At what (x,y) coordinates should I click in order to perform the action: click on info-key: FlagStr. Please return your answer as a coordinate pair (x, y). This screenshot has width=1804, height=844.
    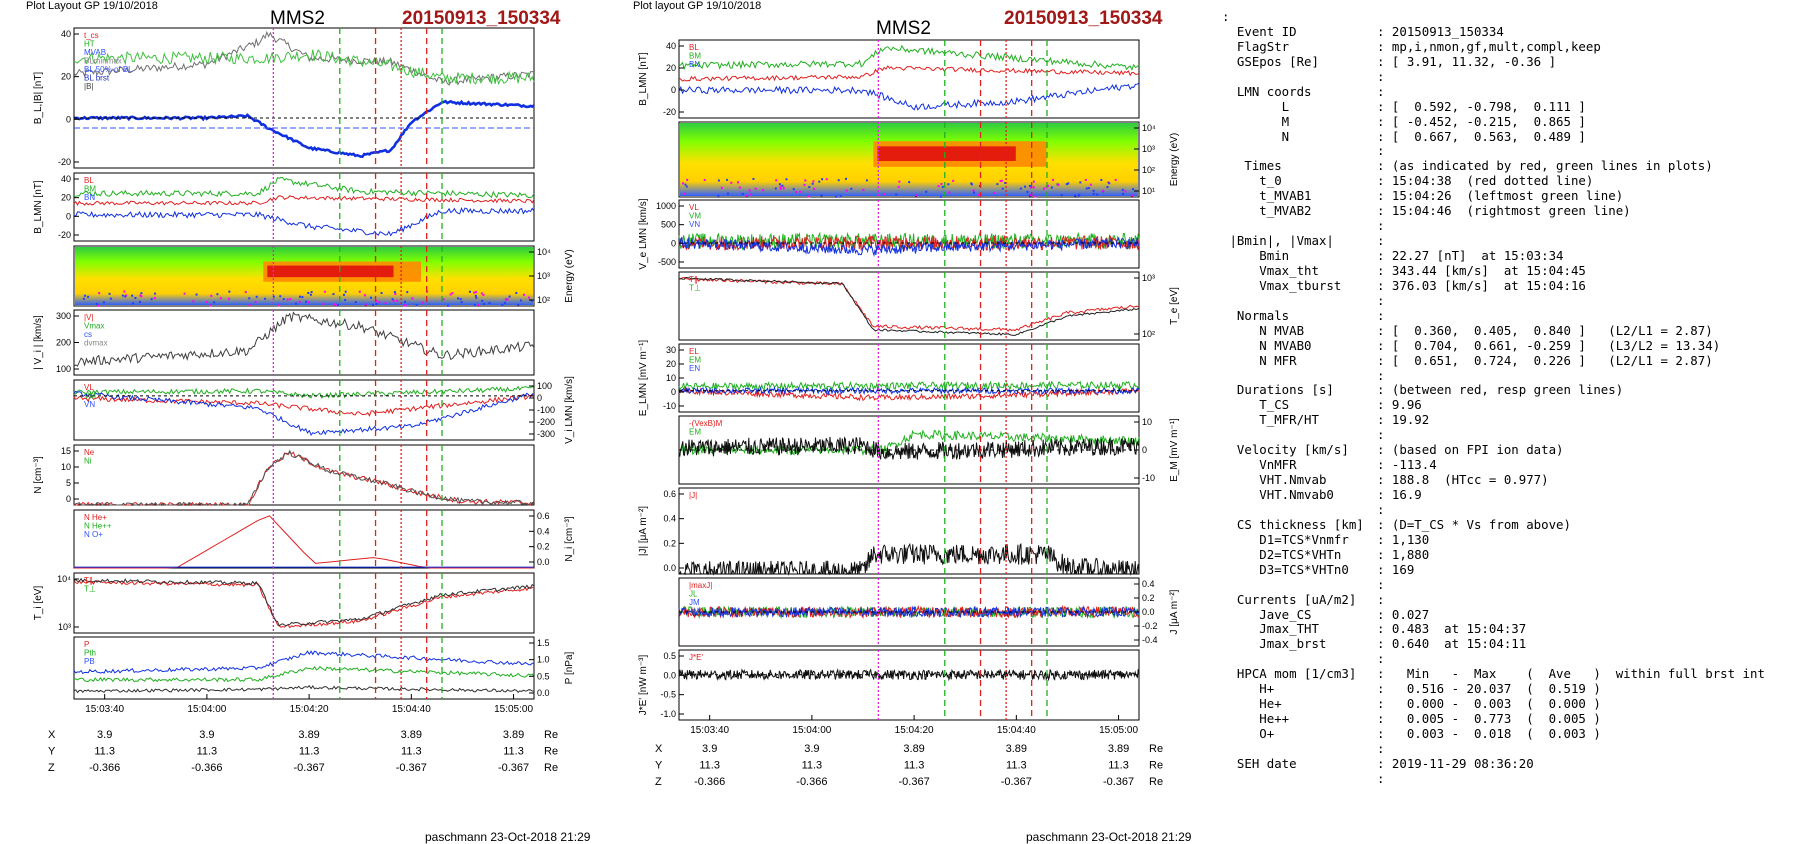
    Looking at the image, I should click on (1256, 46).